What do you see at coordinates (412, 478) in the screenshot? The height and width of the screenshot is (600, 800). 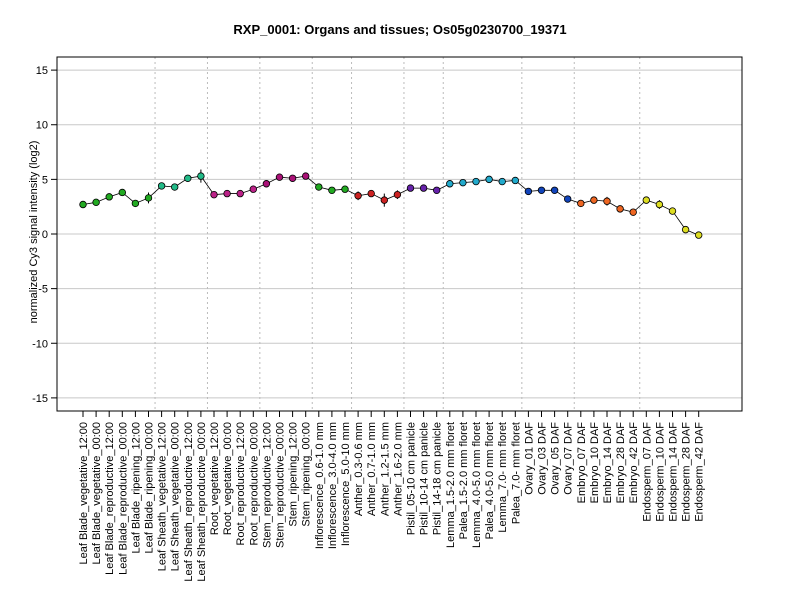 I see `x-tick-label: Pistil_05-10 cm panicle` at bounding box center [412, 478].